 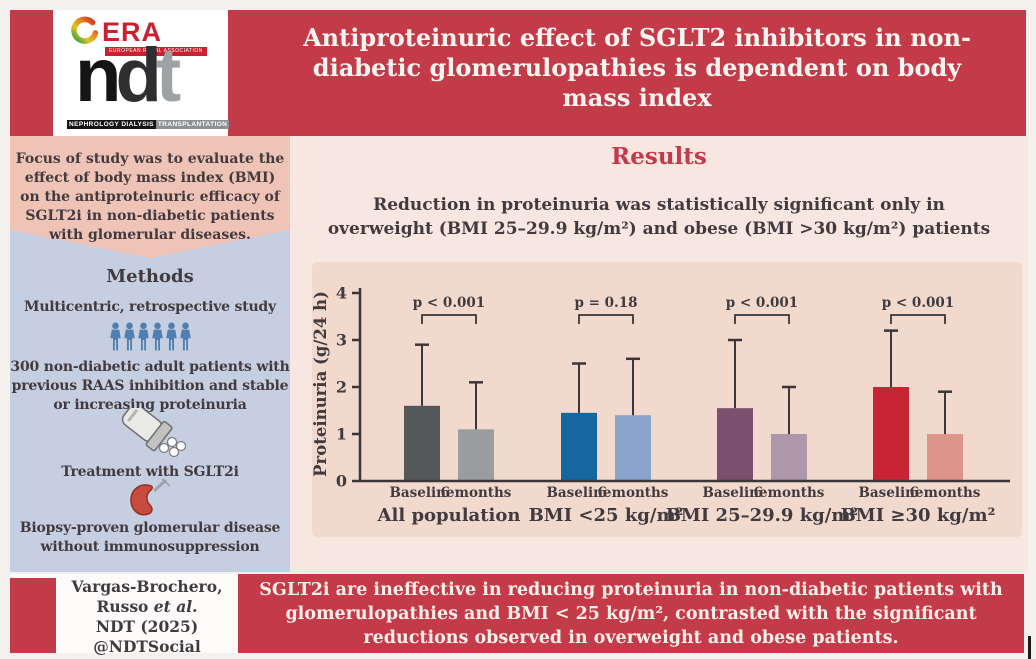 I want to click on methods-heading: Methods, so click(x=150, y=276).